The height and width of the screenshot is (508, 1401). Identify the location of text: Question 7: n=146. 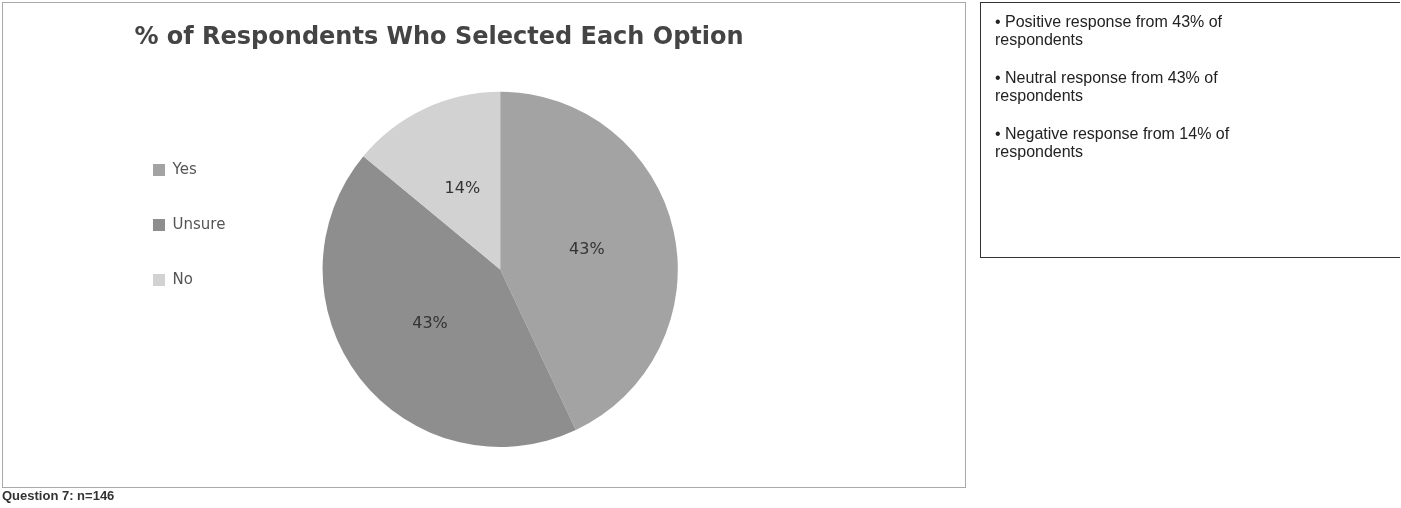
(58, 495).